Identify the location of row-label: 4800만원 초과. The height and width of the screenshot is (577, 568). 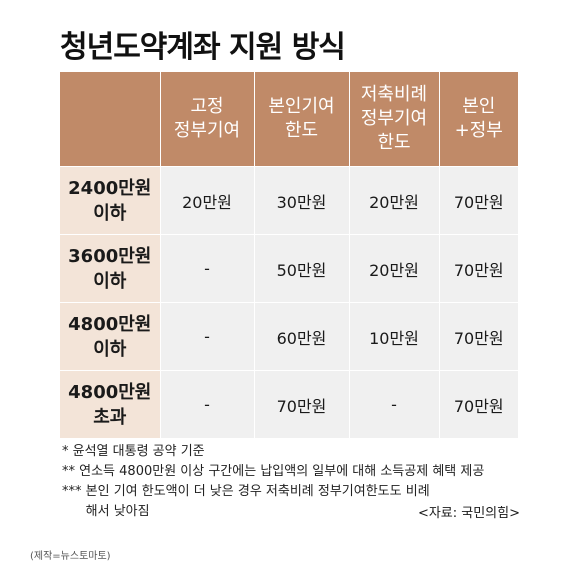
(110, 404).